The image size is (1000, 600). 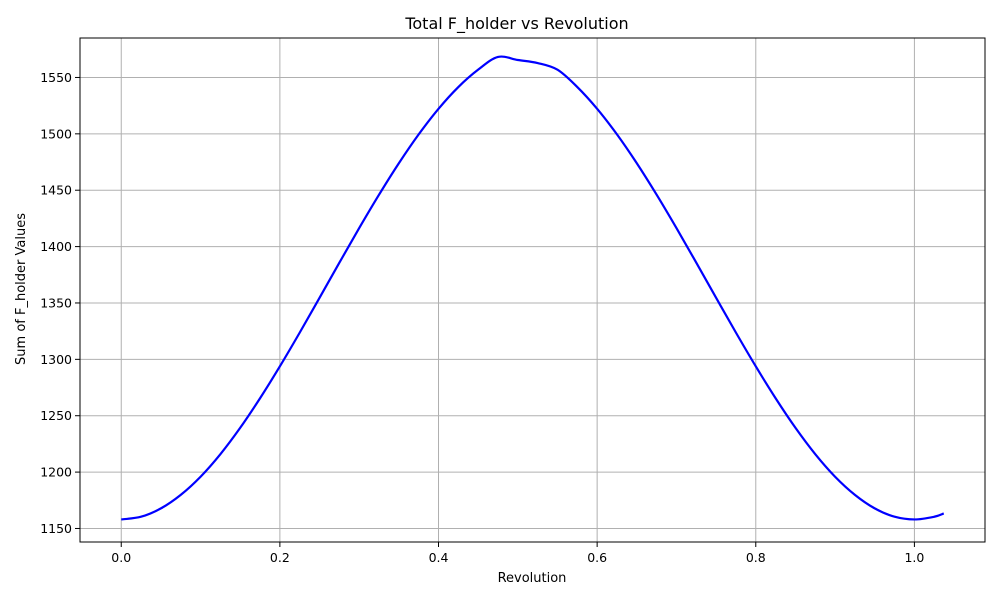 I want to click on x-axis-label: Revolution, so click(x=532, y=578).